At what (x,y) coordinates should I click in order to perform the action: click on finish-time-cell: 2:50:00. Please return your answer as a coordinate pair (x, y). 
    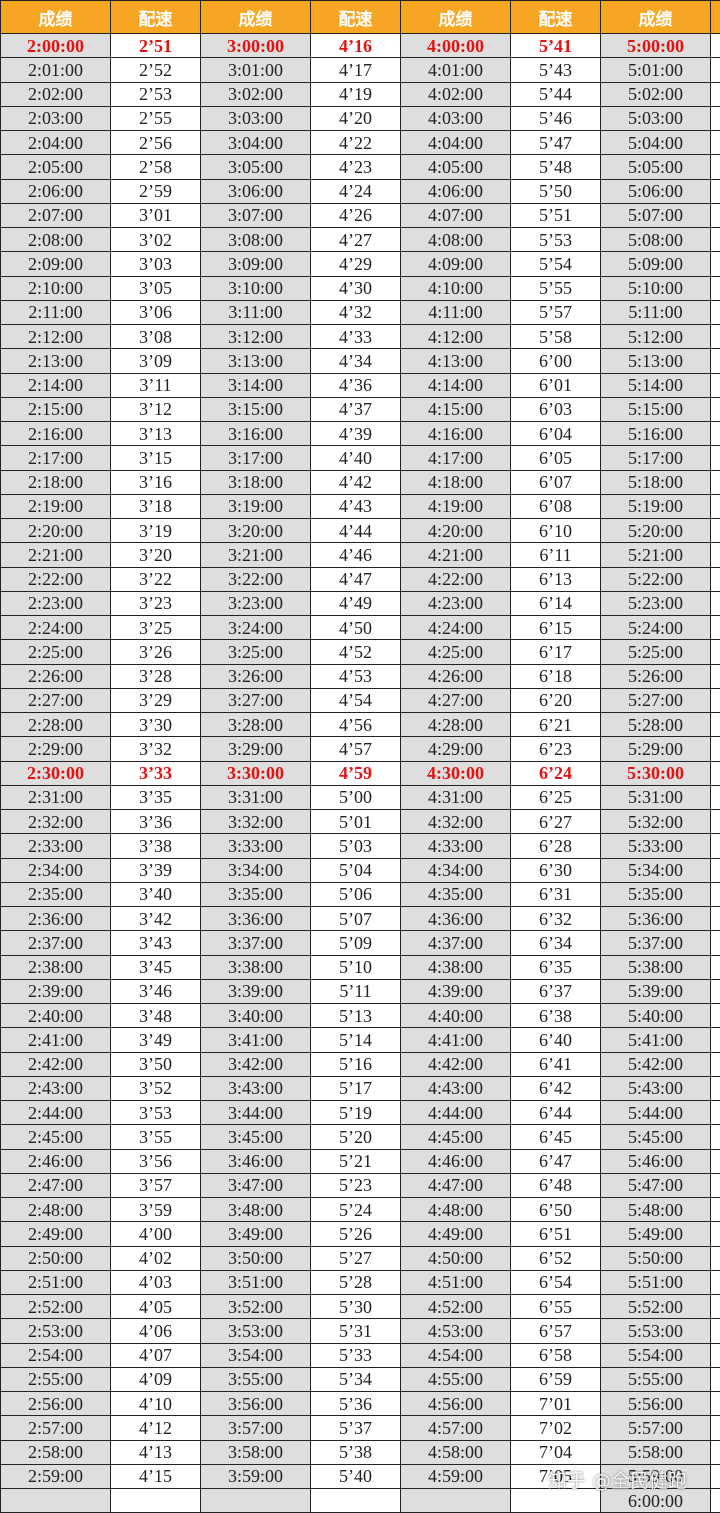
    Looking at the image, I should click on (56, 1258).